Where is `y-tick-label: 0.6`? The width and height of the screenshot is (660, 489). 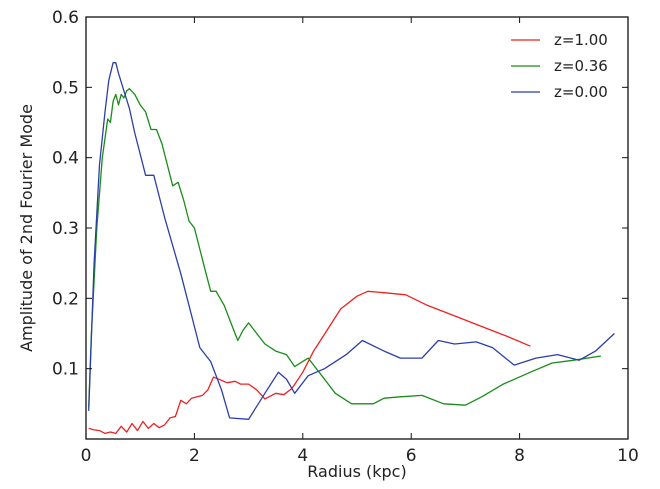 y-tick-label: 0.6 is located at coordinates (65, 18).